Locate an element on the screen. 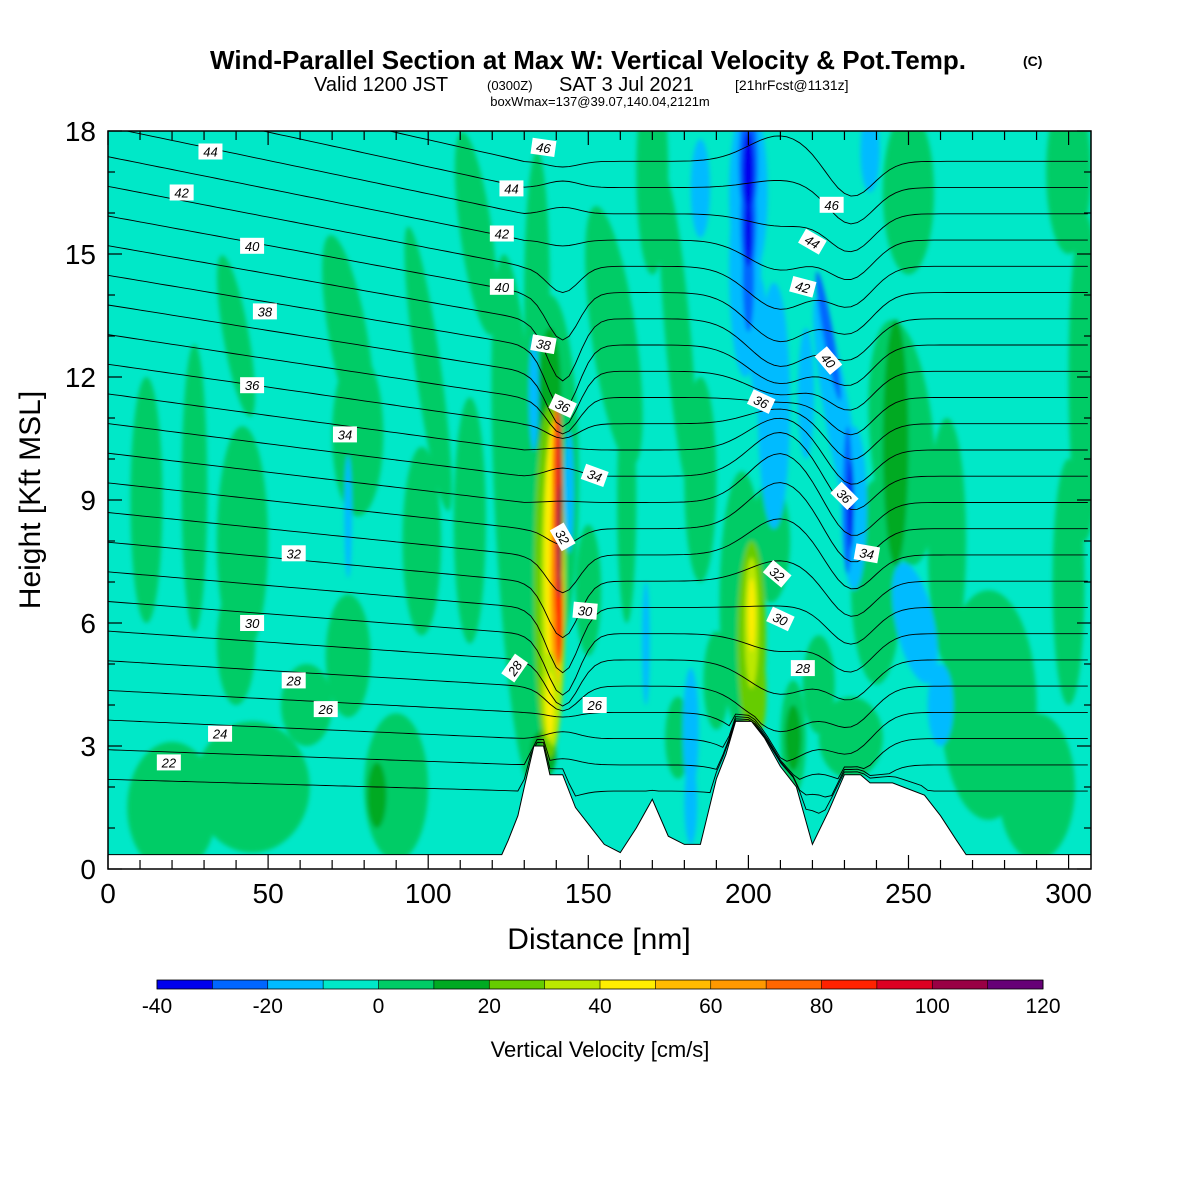  x-tick-label: 250 is located at coordinates (908, 893).